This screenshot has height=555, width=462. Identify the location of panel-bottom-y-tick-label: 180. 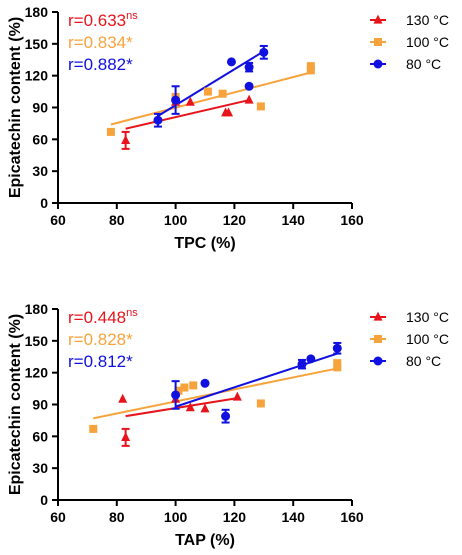
(37, 309).